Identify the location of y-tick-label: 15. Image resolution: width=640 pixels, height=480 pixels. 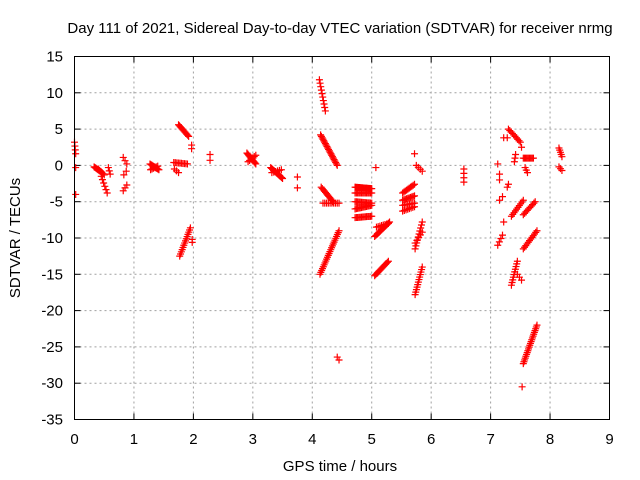
(54, 57).